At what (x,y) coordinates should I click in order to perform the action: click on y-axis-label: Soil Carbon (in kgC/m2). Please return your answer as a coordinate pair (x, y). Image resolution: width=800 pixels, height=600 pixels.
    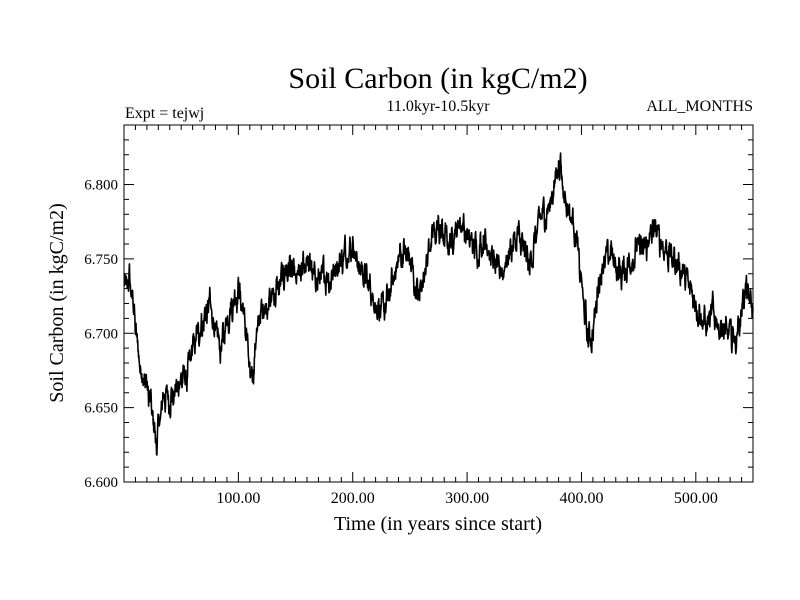
    Looking at the image, I should click on (57, 302).